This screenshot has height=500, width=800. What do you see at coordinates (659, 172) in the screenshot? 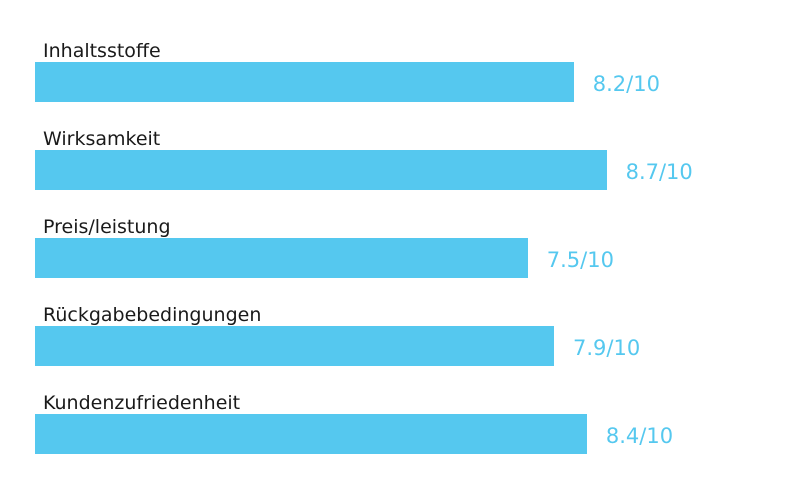
I see `value-label: 8.7/10` at bounding box center [659, 172].